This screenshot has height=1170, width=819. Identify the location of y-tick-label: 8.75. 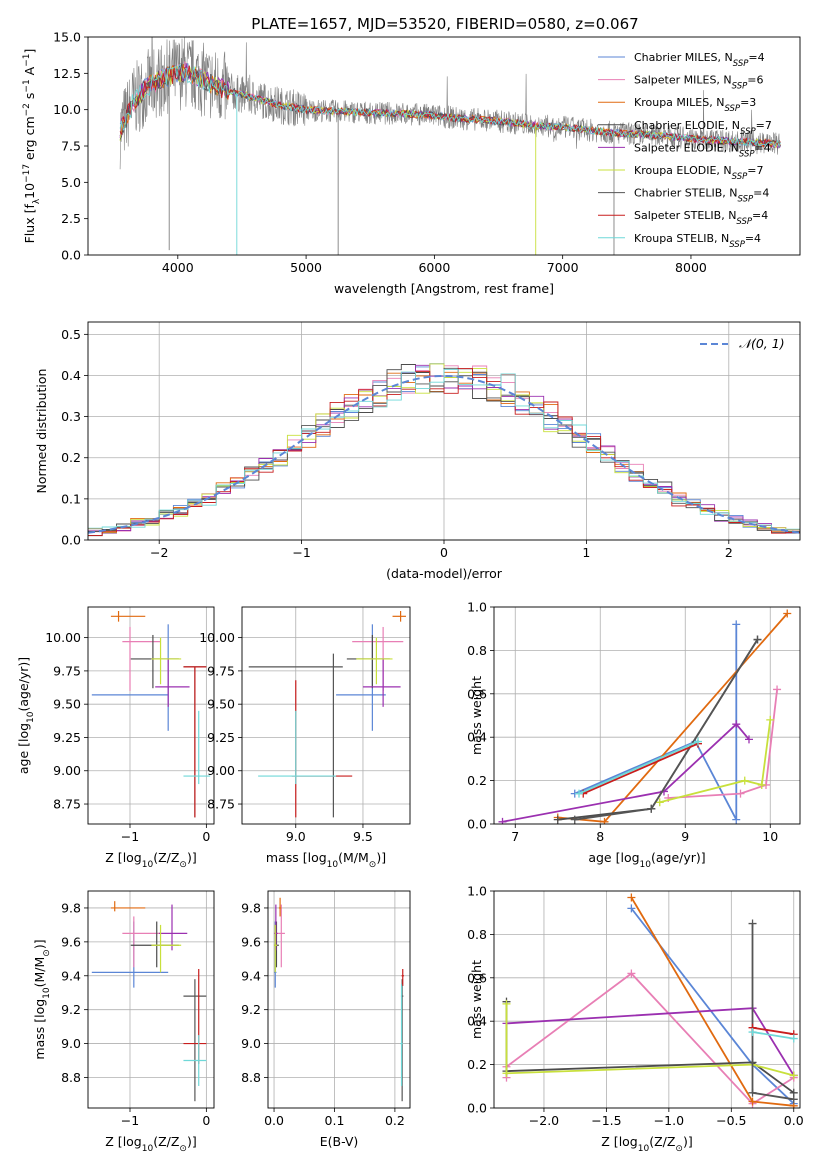
(67, 804).